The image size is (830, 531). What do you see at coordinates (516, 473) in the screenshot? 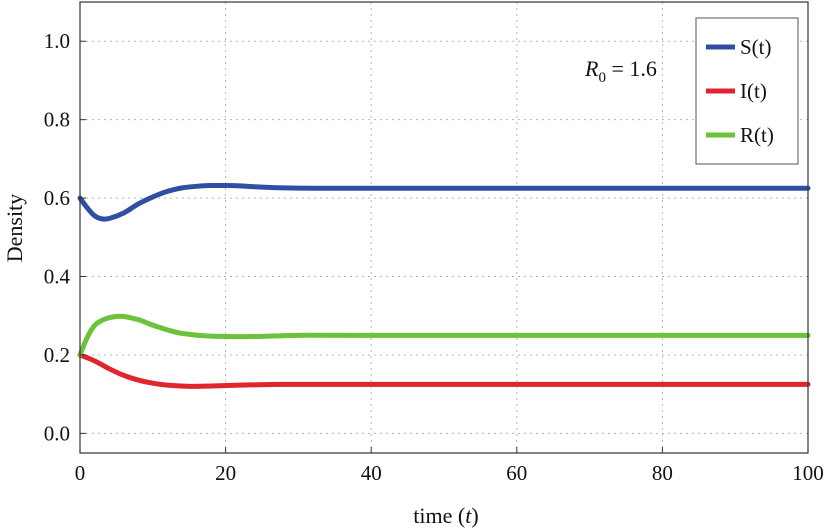
I see `x-tick-label: 60` at bounding box center [516, 473].